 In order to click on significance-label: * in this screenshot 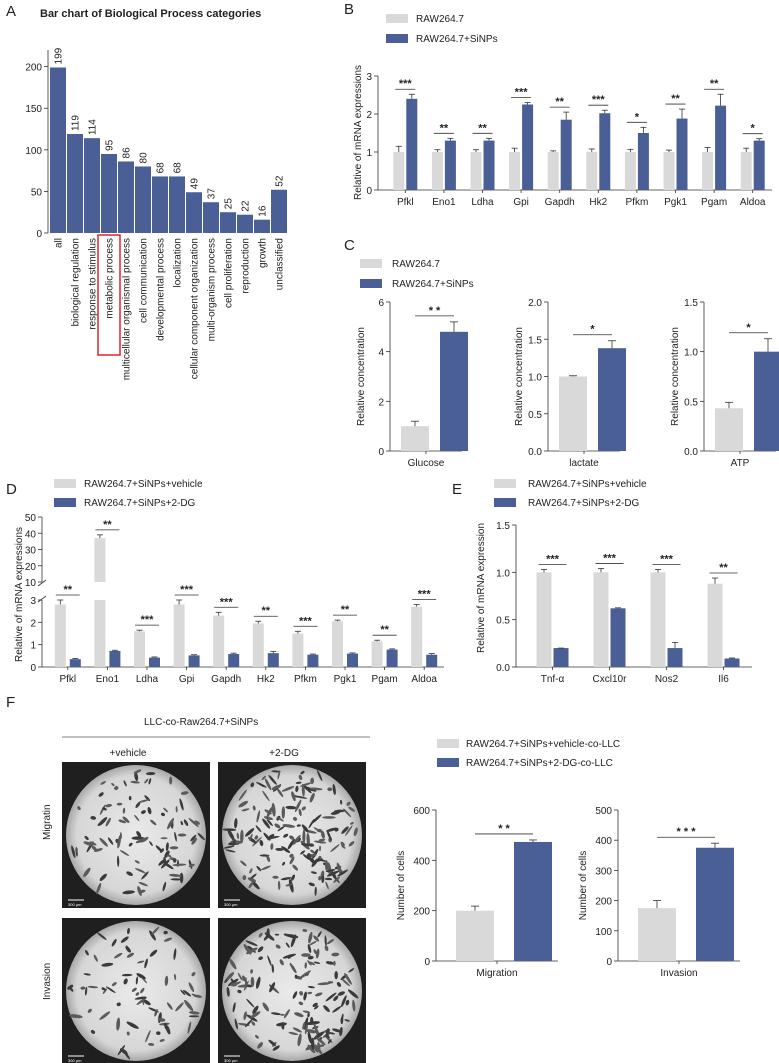, I will do `click(592, 330)`.